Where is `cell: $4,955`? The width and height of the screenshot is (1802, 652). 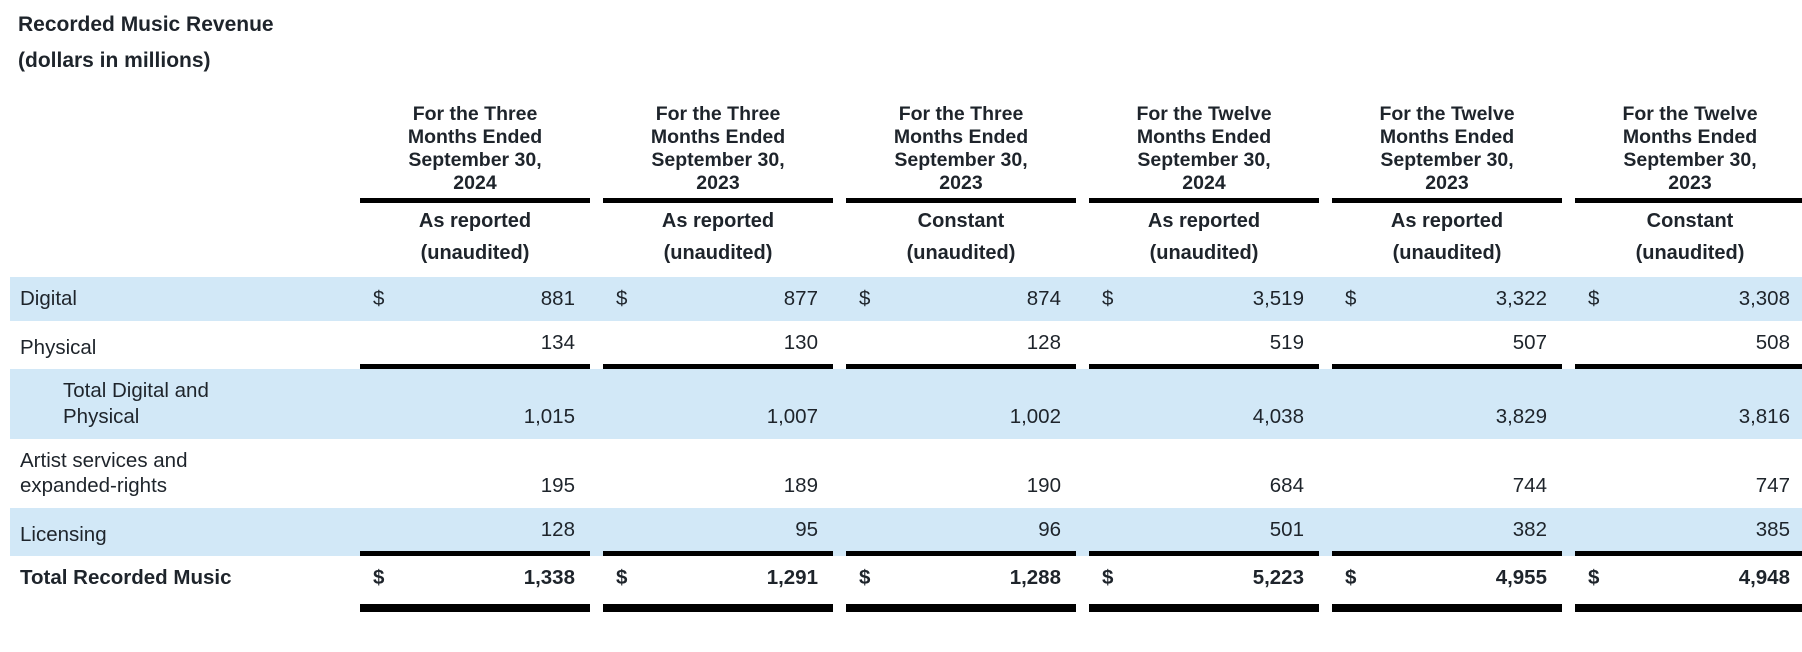
cell: $4,955 is located at coordinates (1447, 578).